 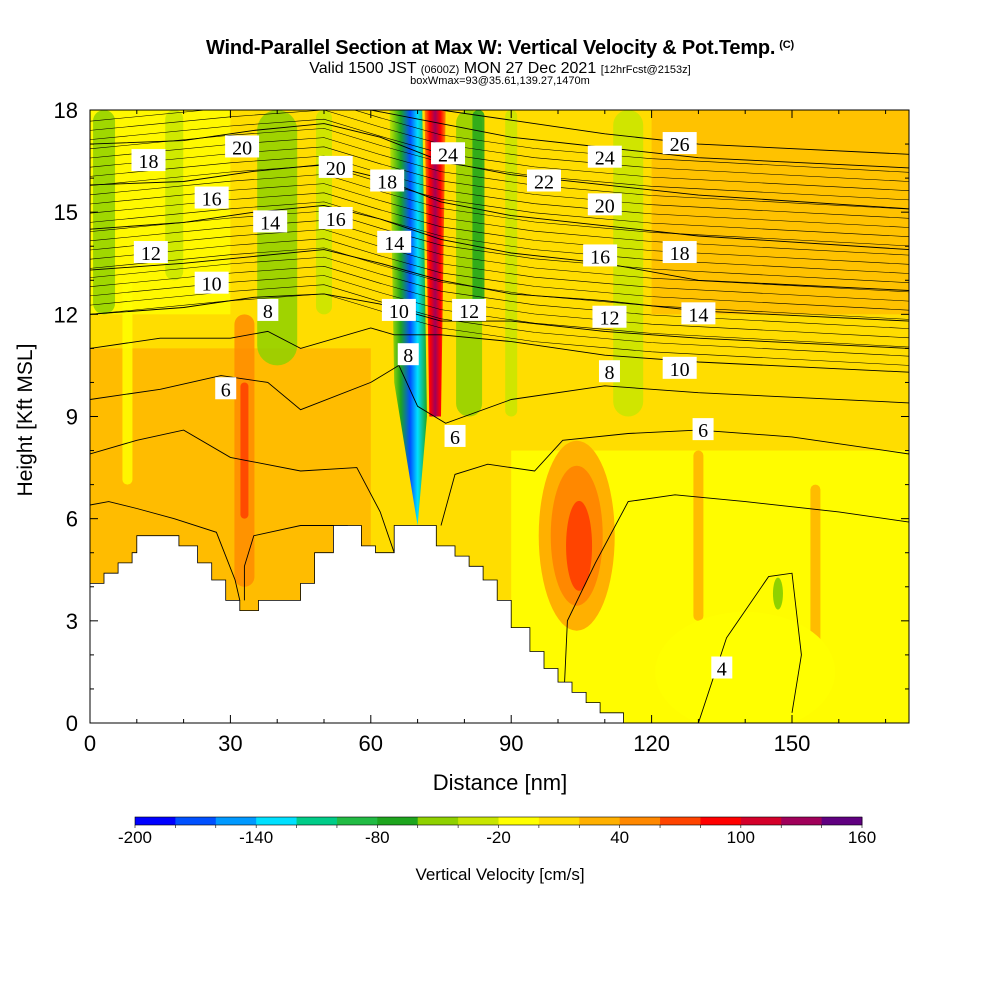 What do you see at coordinates (499, 874) in the screenshot?
I see `colorbar-label: Vertical Velocity [cm/s]` at bounding box center [499, 874].